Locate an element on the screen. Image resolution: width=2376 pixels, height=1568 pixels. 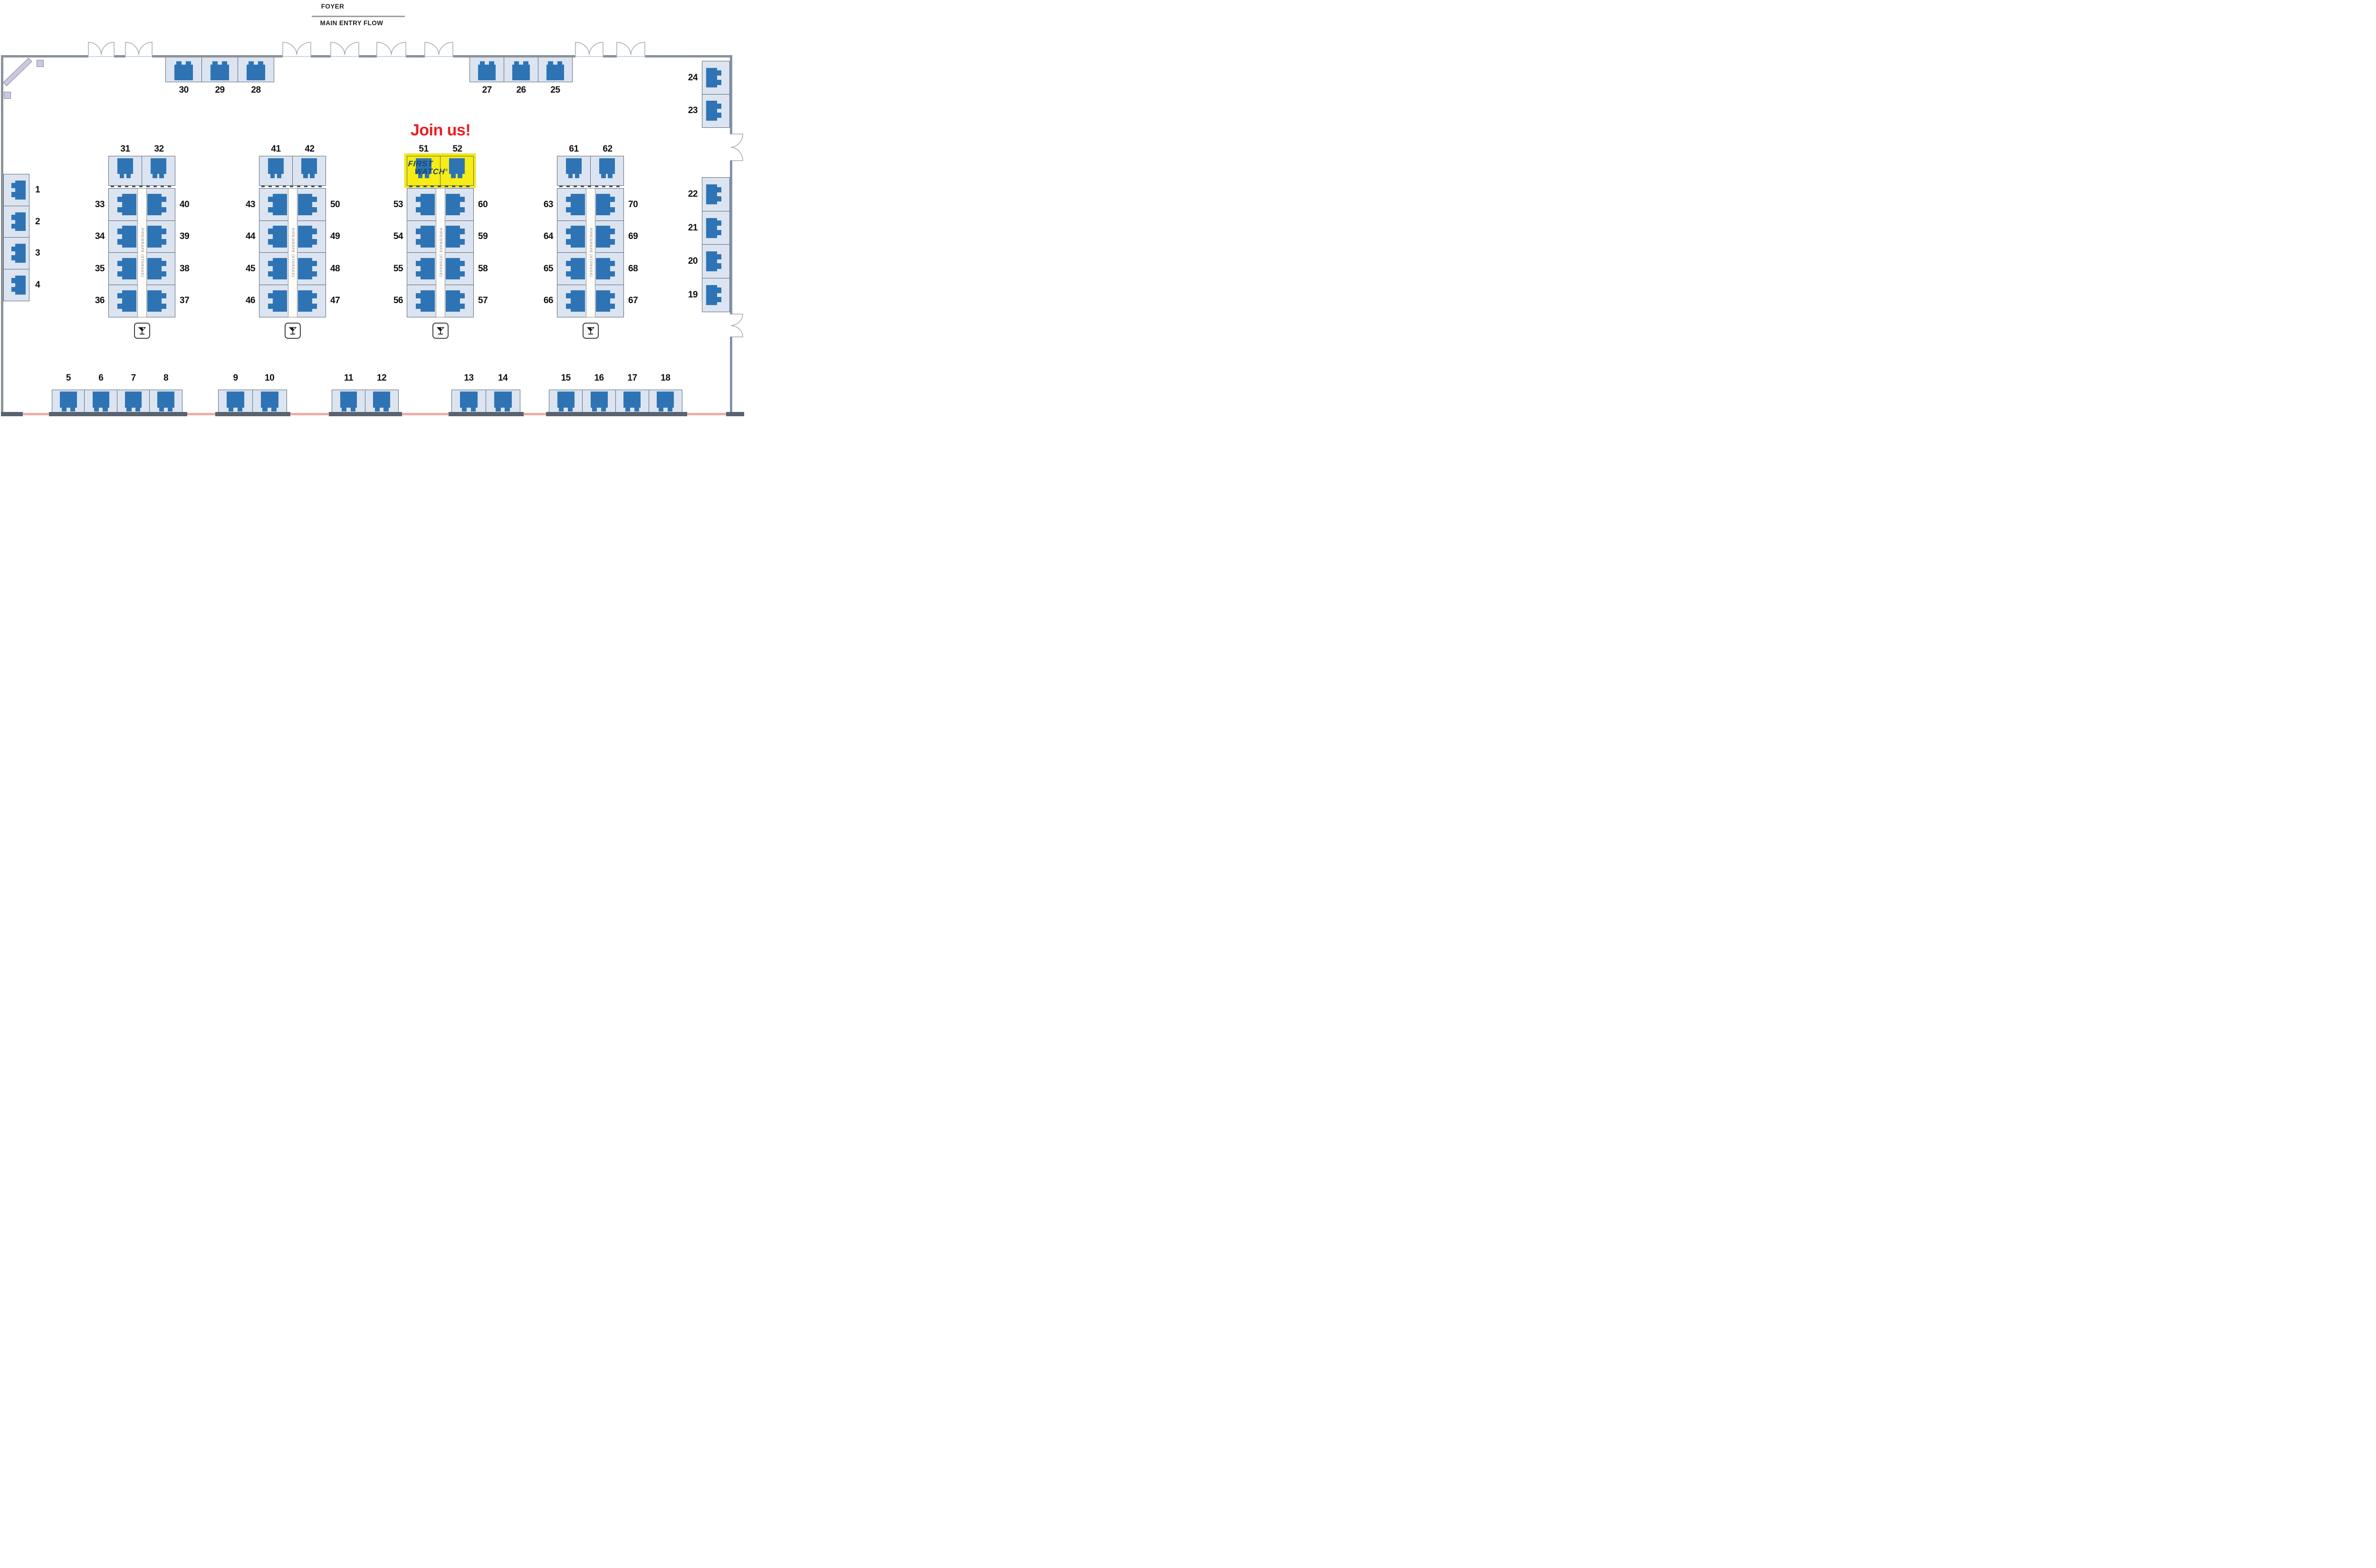
booth-label-3: 3 is located at coordinates (37, 253).